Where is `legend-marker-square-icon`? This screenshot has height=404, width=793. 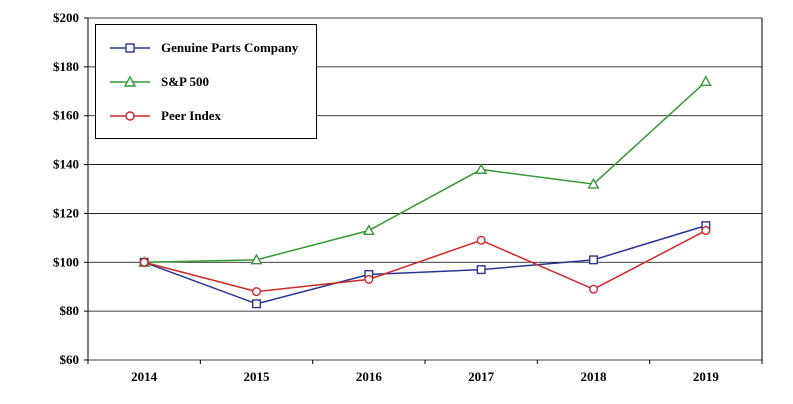
legend-marker-square-icon is located at coordinates (130, 47).